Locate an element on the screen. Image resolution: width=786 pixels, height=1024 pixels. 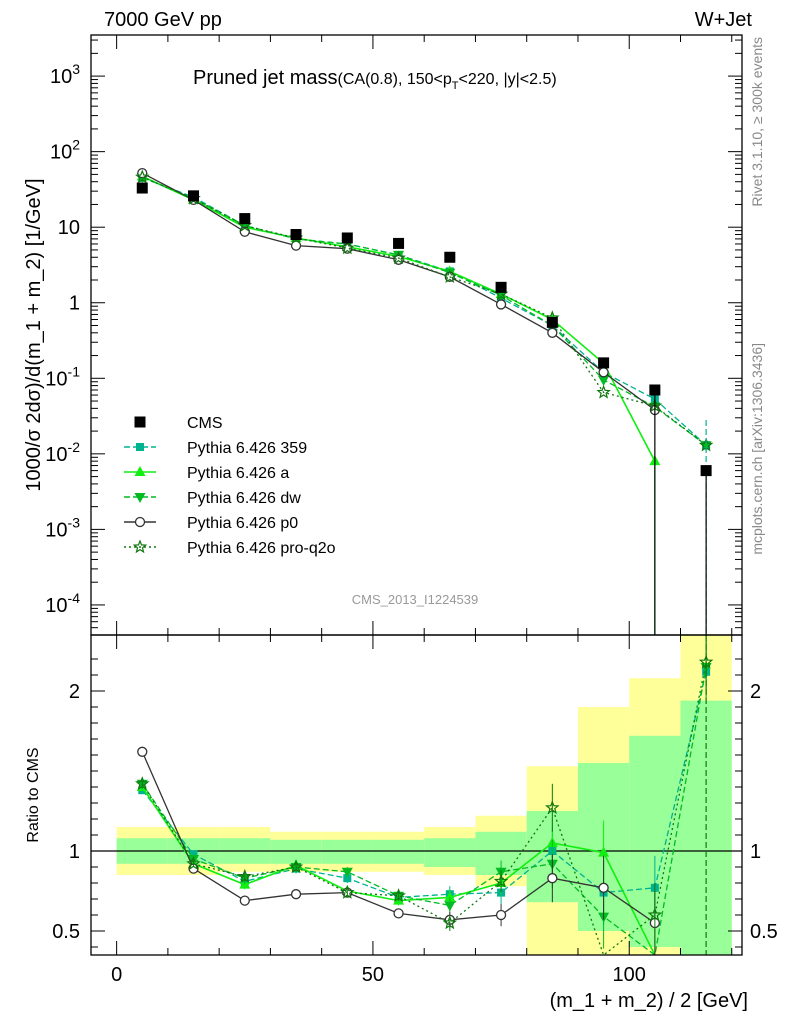
ratio-y-tick-label: 0.5 is located at coordinates (66, 932).